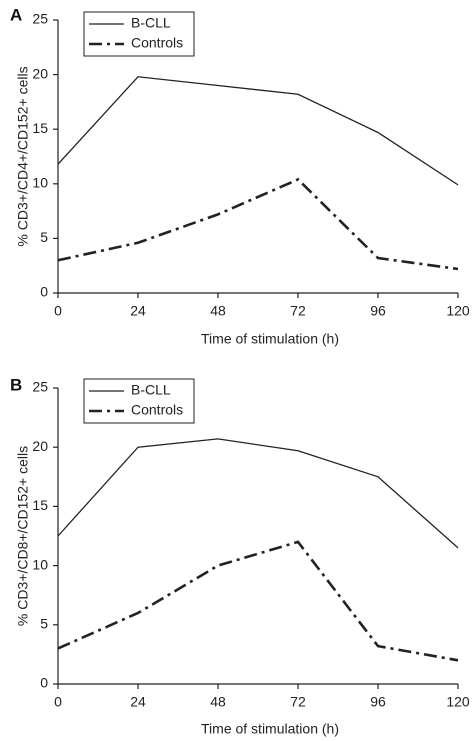  Describe the element at coordinates (16, 384) in the screenshot. I see `panel-label: B` at that location.